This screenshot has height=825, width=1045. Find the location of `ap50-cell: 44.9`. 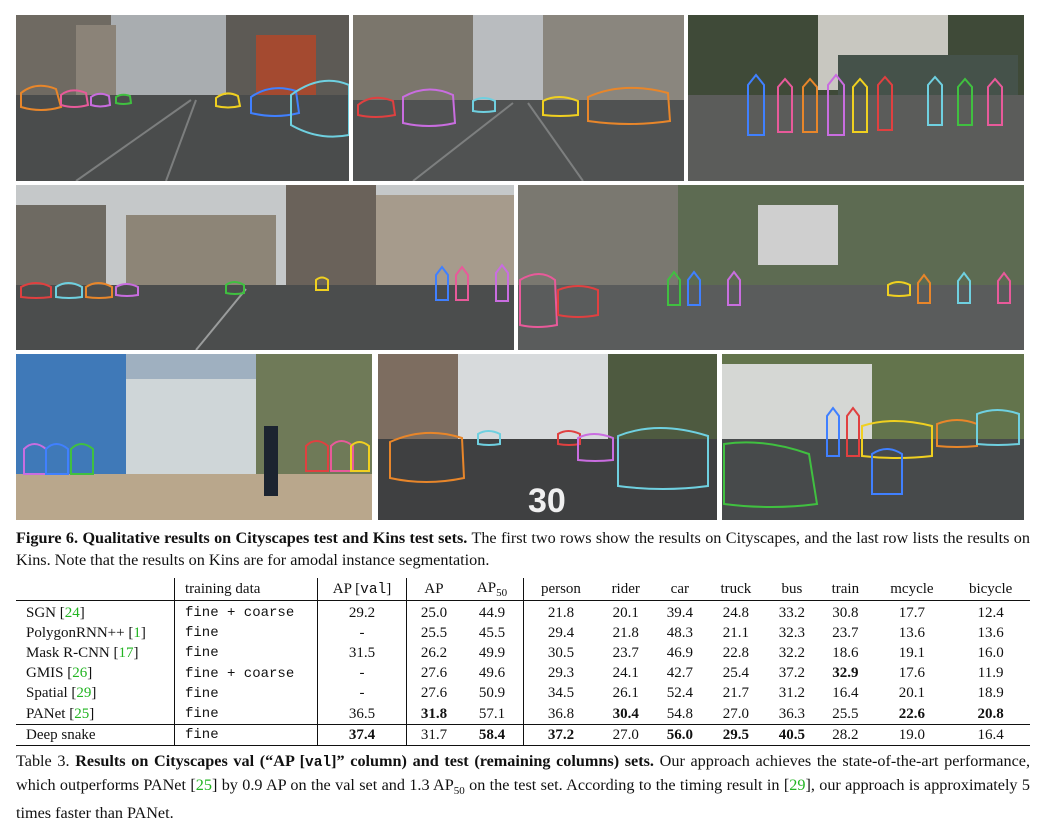

ap50-cell: 44.9 is located at coordinates (492, 612).